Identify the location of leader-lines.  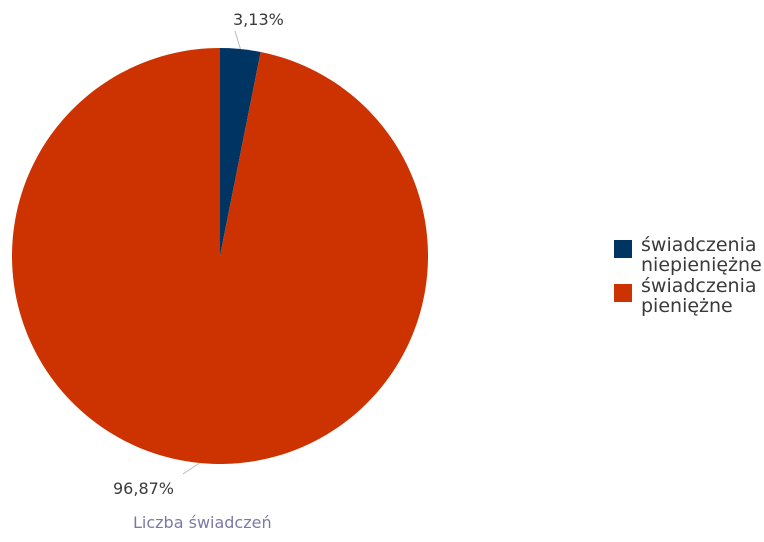
(211, 252).